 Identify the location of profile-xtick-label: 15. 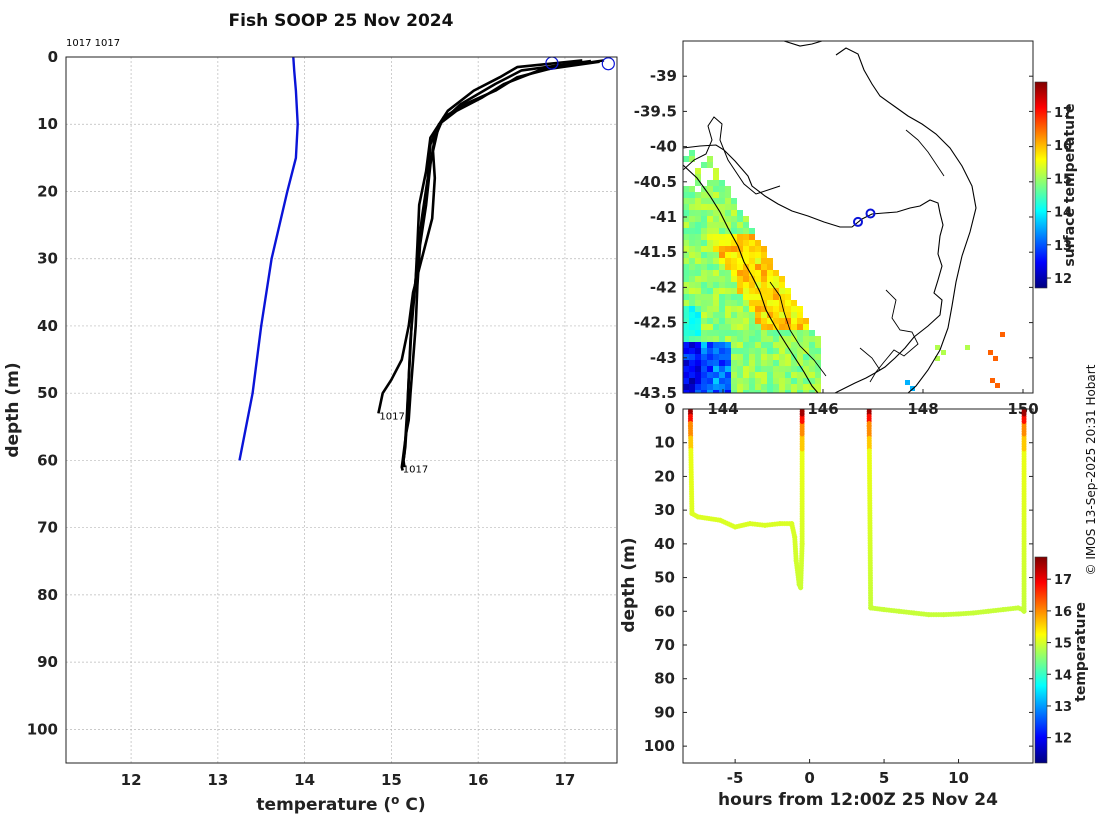
(391, 780).